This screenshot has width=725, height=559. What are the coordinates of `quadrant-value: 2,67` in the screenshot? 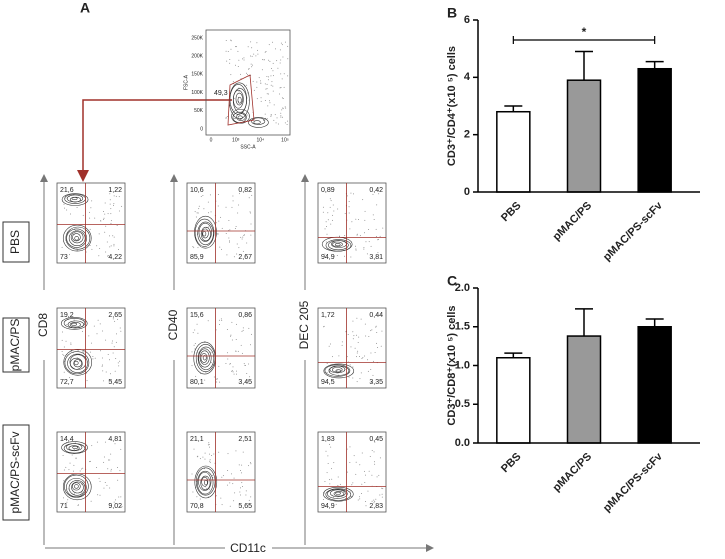 It's located at (245, 257).